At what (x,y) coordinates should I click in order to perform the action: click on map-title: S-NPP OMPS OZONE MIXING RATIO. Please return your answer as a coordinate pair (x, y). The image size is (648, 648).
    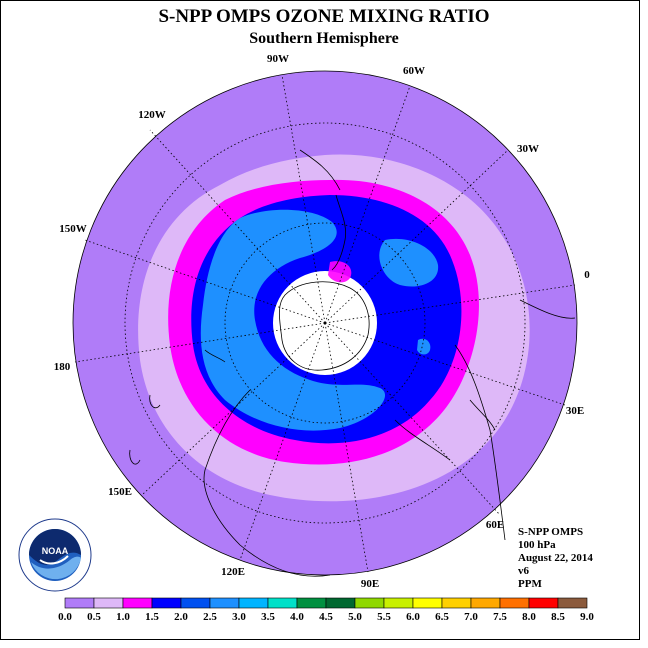
    Looking at the image, I should click on (324, 16).